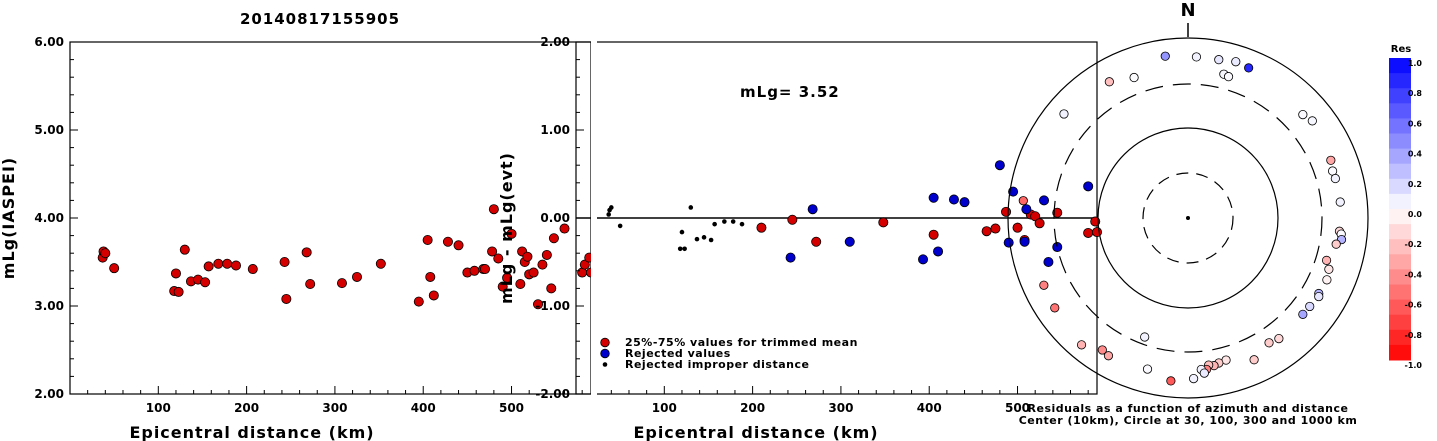 The image size is (1437, 441). What do you see at coordinates (9, 218) in the screenshot?
I see `y-axis-label: mLg(IASPEI)` at bounding box center [9, 218].